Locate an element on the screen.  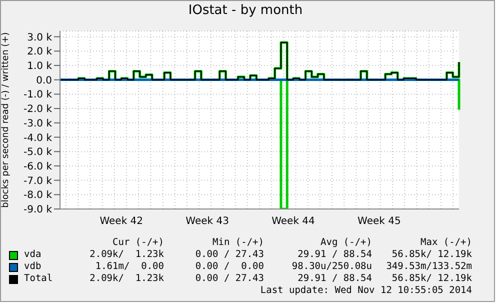
chart-title: IOstat - by month is located at coordinates (245, 10).